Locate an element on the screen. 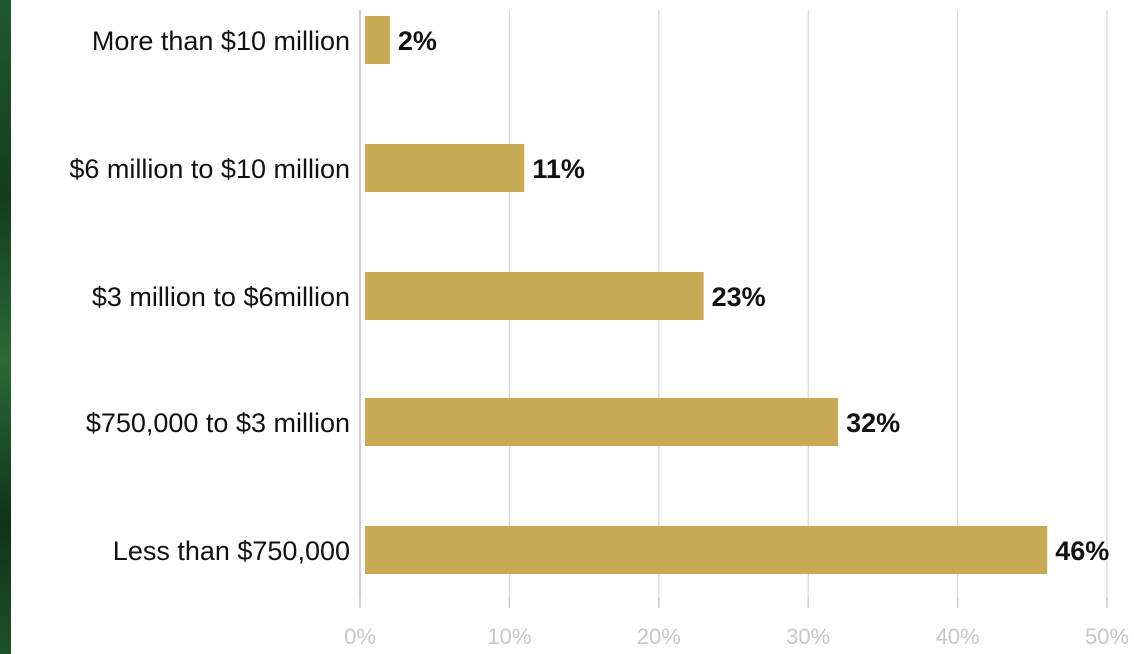  x-tick-label: 50% is located at coordinates (1107, 636).